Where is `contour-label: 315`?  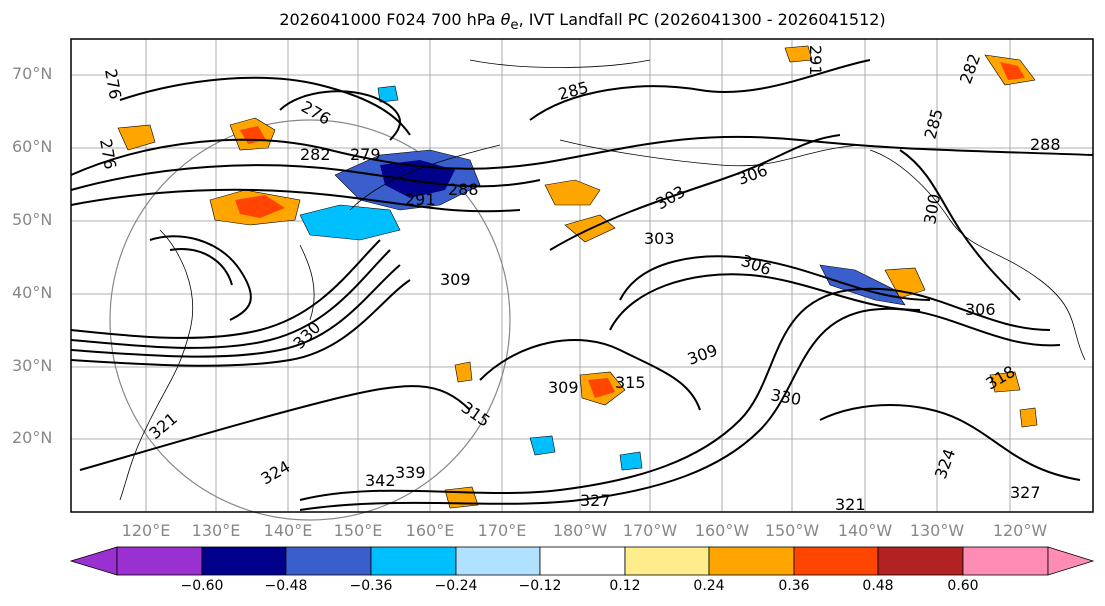
contour-label: 315 is located at coordinates (630, 382).